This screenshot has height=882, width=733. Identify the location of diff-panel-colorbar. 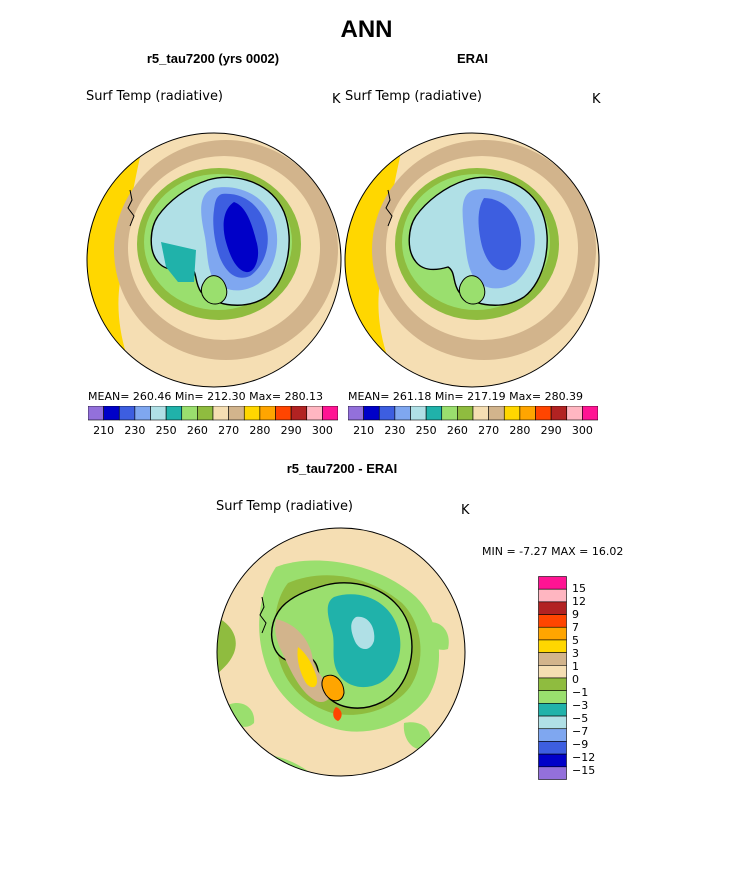
(552, 678).